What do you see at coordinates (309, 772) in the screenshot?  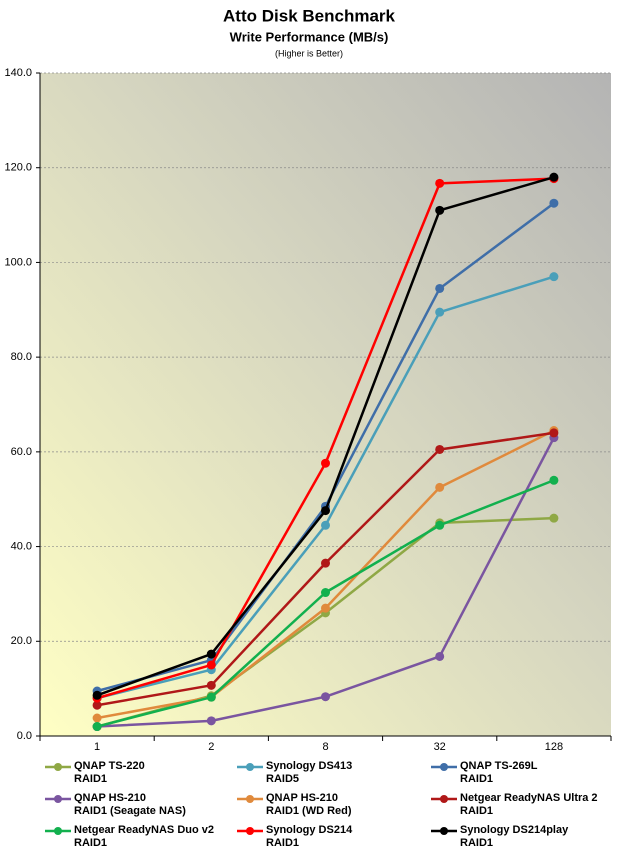 I see `legend-label: Synology DS413 RAID5` at bounding box center [309, 772].